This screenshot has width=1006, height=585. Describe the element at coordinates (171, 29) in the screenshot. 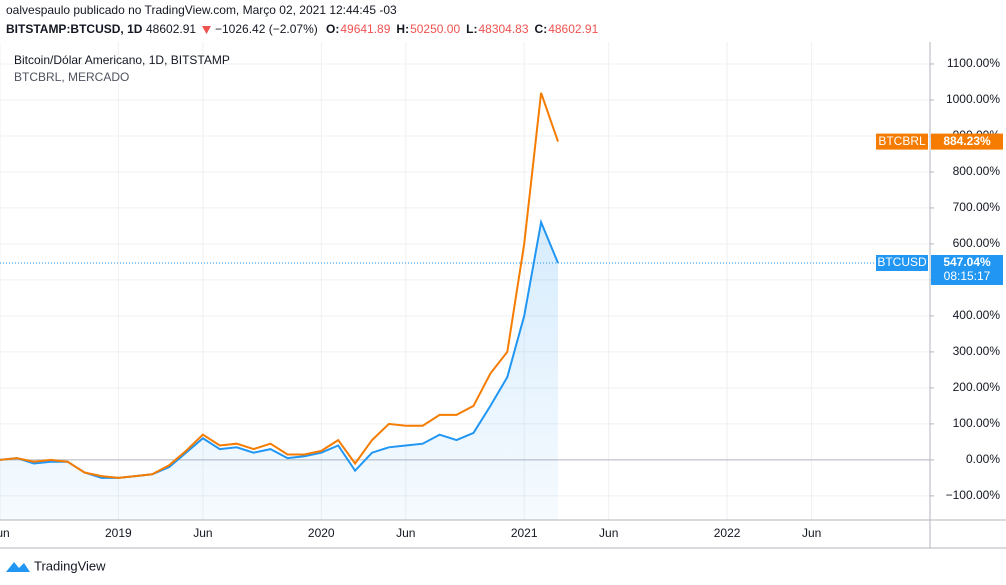

I see `price: 48602.91` at that location.